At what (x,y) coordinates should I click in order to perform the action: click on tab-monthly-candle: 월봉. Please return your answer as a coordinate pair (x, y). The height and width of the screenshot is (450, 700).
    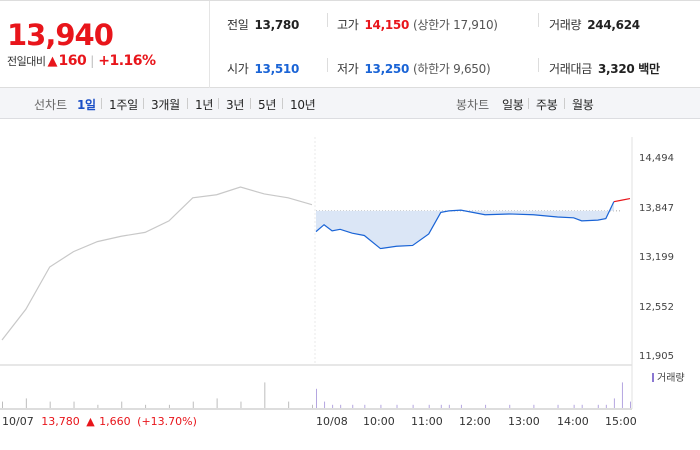
    Looking at the image, I should click on (583, 105).